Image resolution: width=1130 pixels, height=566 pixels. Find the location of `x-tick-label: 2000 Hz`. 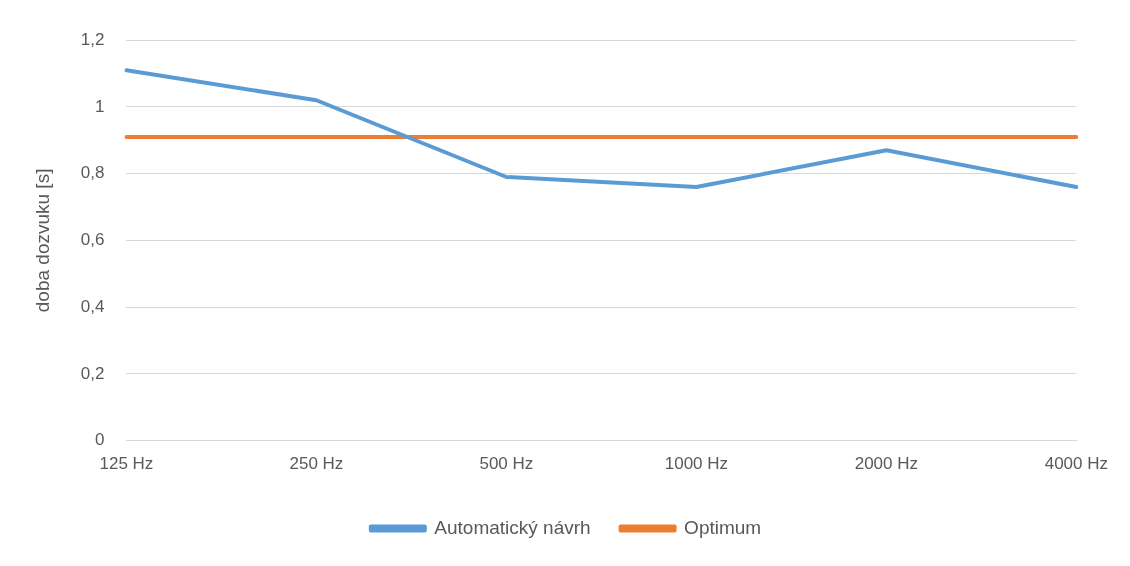

x-tick-label: 2000 Hz is located at coordinates (886, 464).